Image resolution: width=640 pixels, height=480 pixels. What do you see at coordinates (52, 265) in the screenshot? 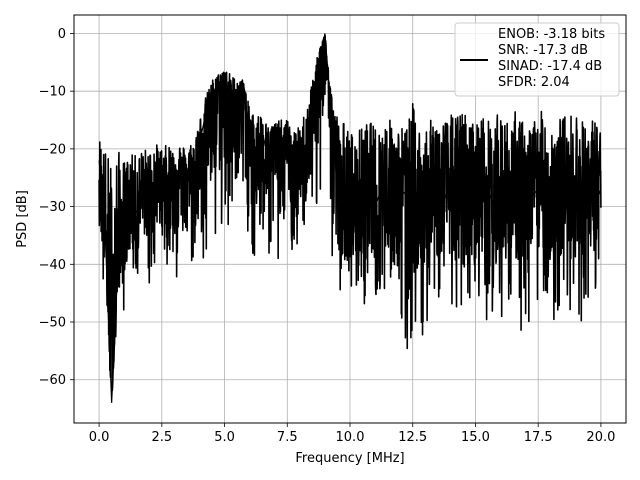
I see `y-tick-label: −40` at bounding box center [52, 265].